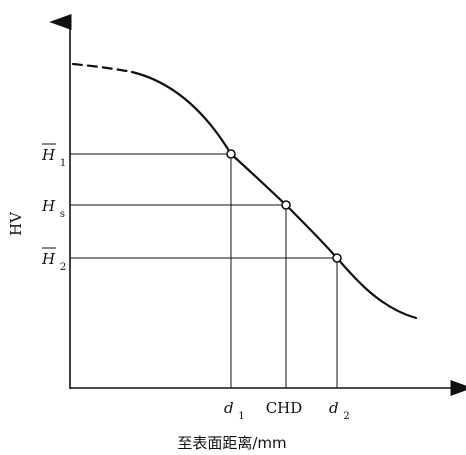 The height and width of the screenshot is (455, 466). What do you see at coordinates (284, 408) in the screenshot?
I see `chd-label: CHD` at bounding box center [284, 408].